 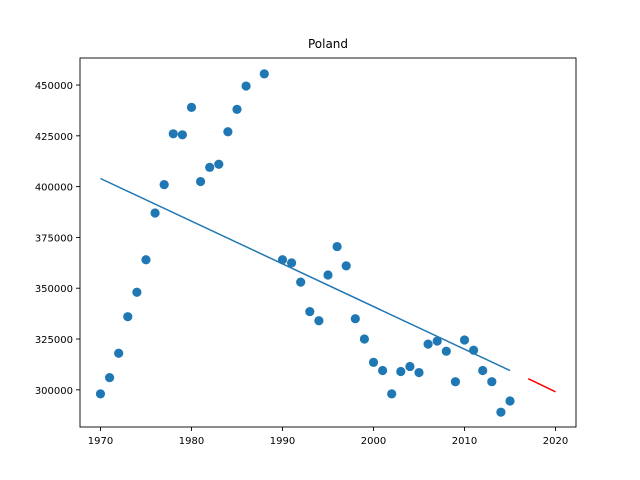 I want to click on y-tick-label: 425000, so click(x=54, y=137).